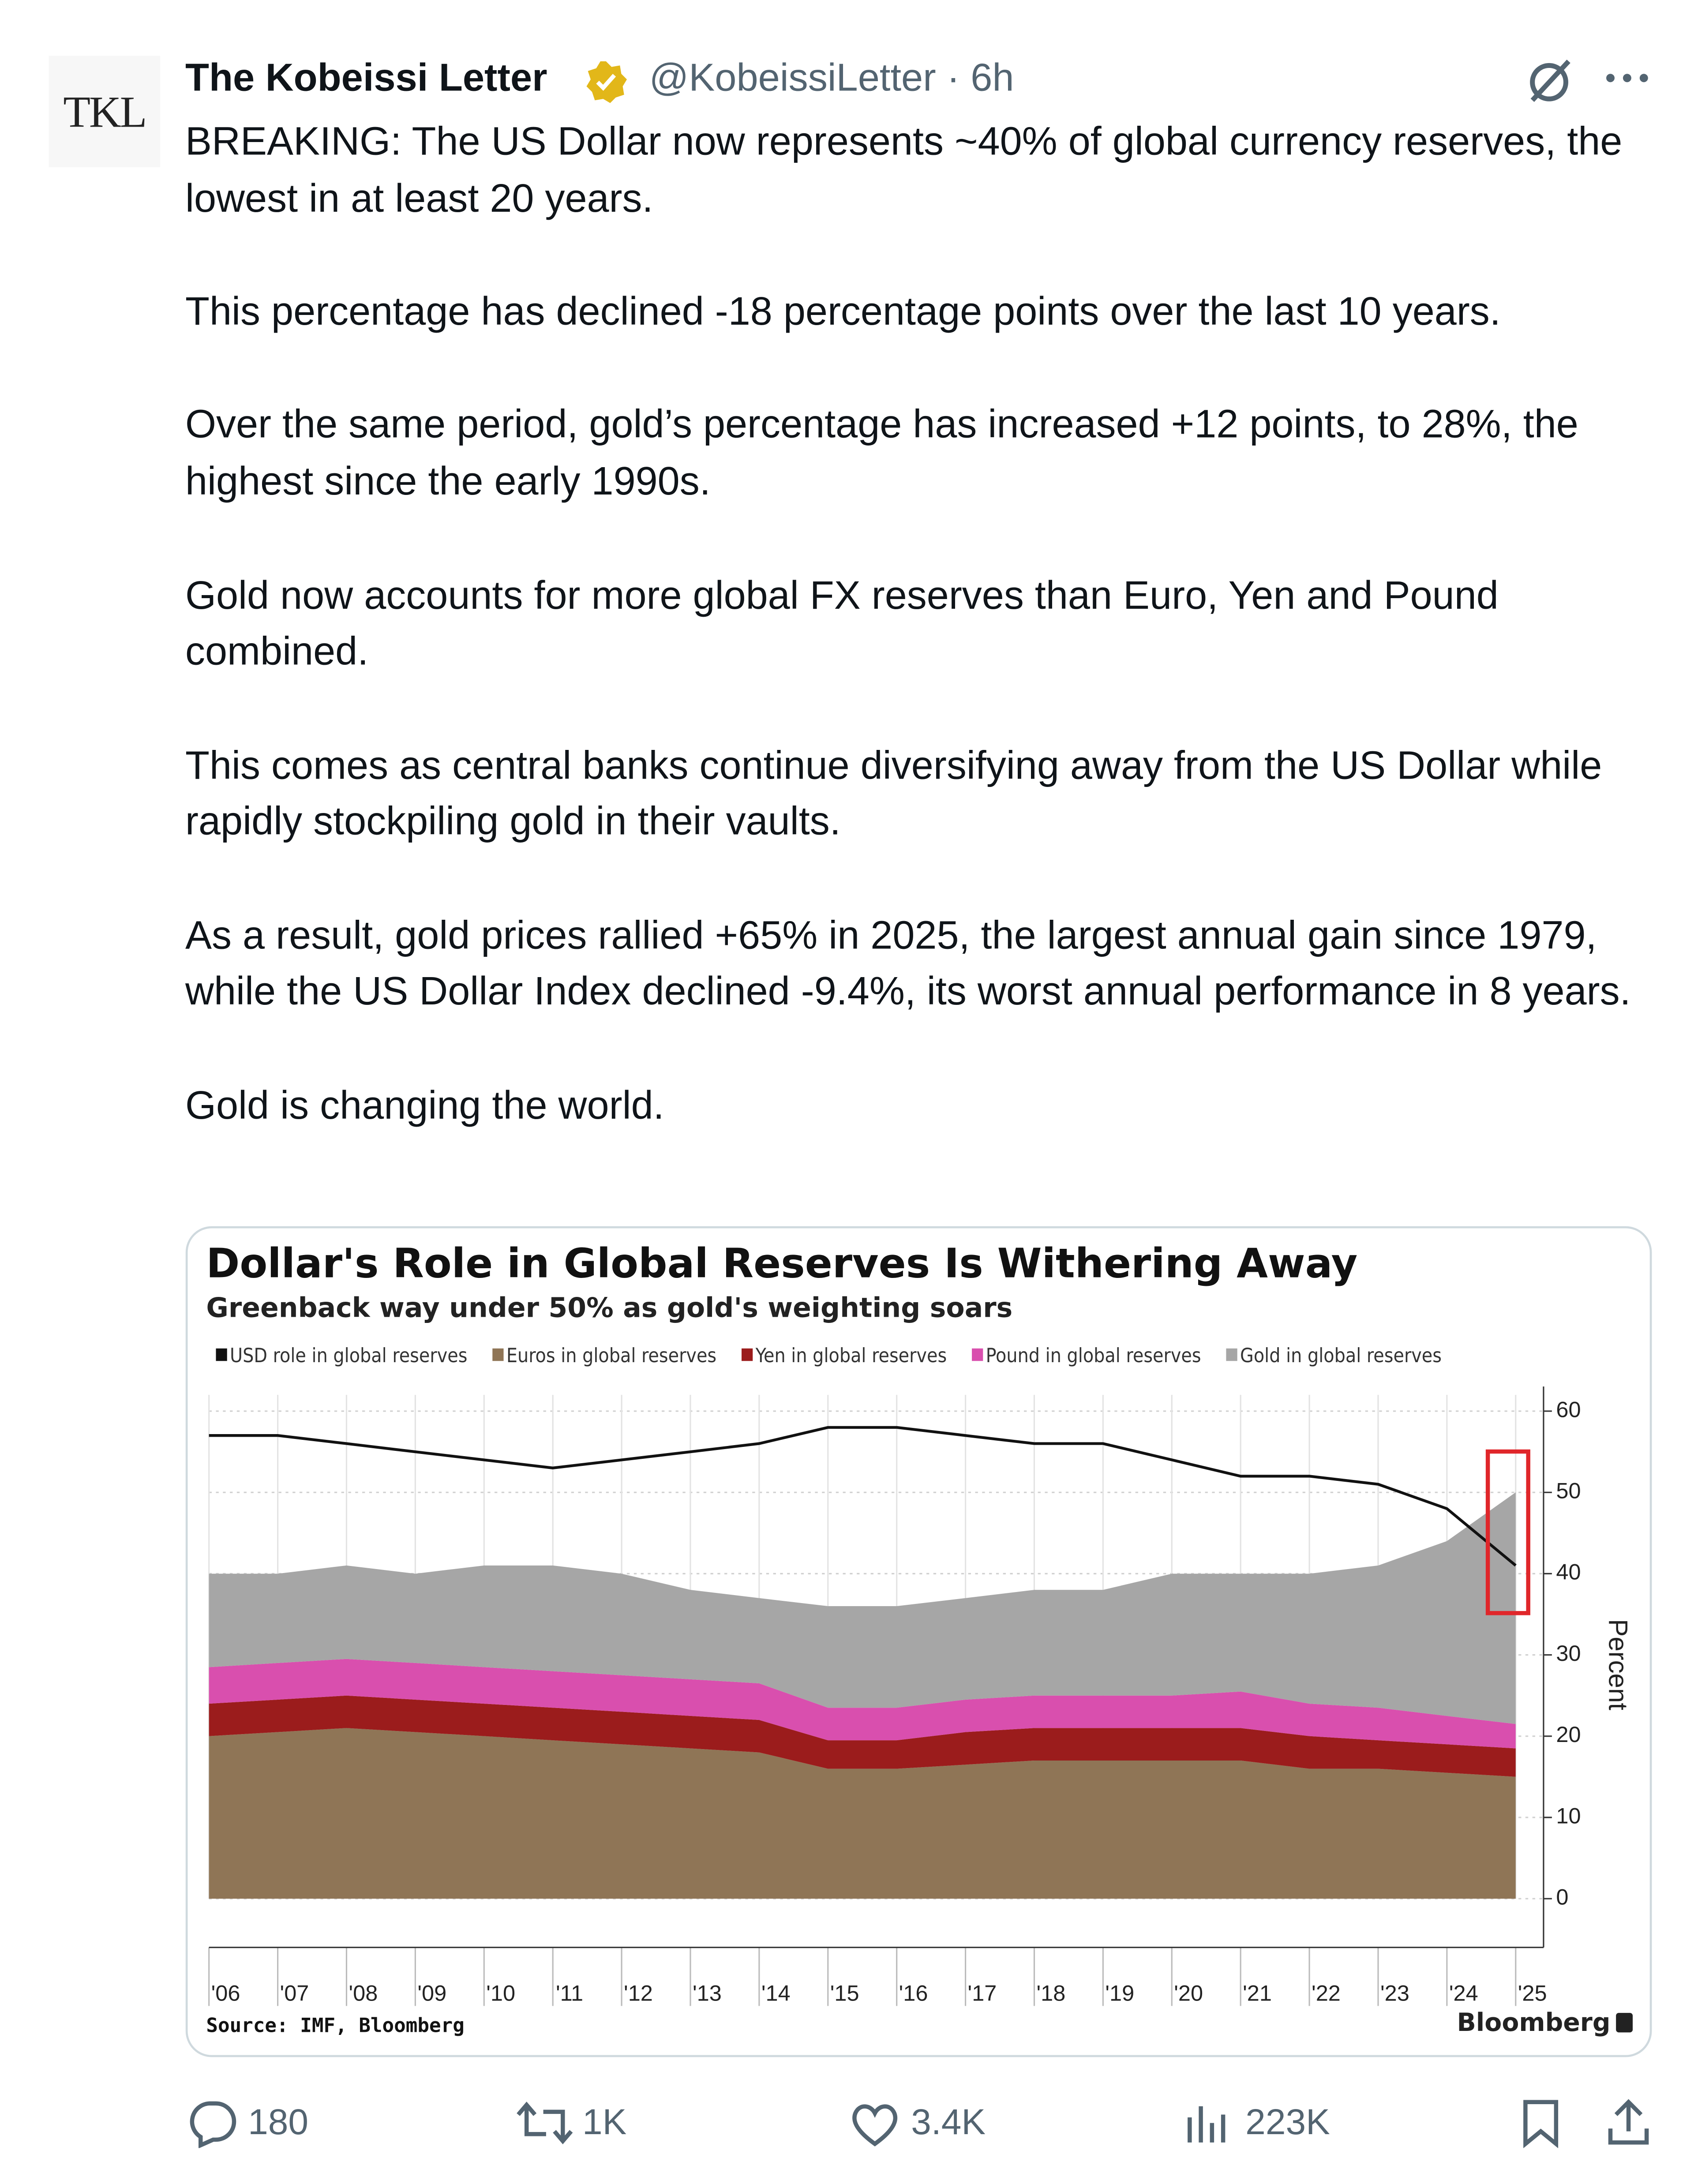 The width and height of the screenshot is (1694, 2184). What do you see at coordinates (863, 1496) in the screenshot?
I see `line` at bounding box center [863, 1496].